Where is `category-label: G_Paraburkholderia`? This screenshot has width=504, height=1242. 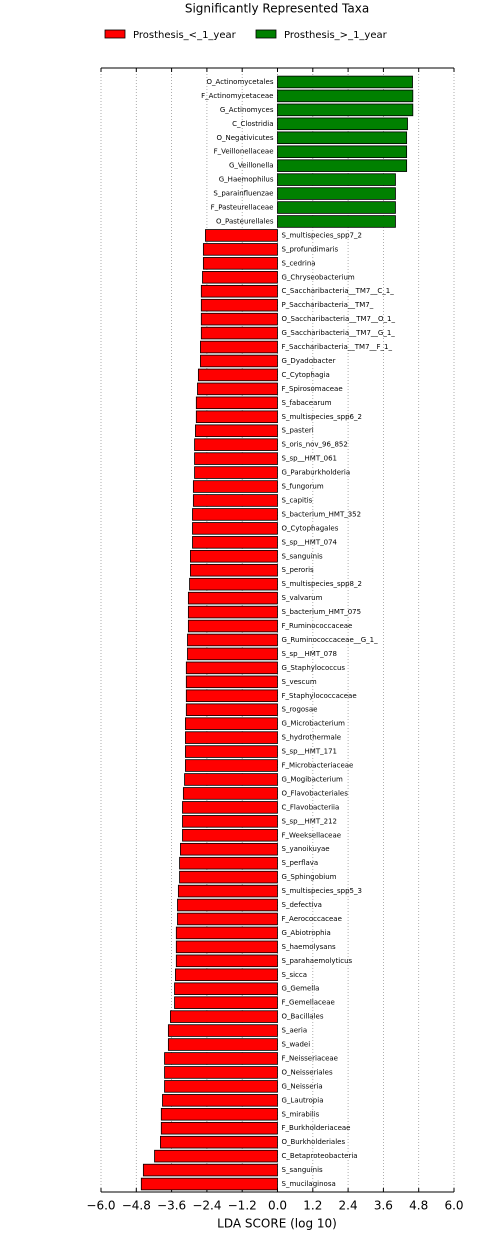 category-label: G_Paraburkholderia is located at coordinates (316, 473).